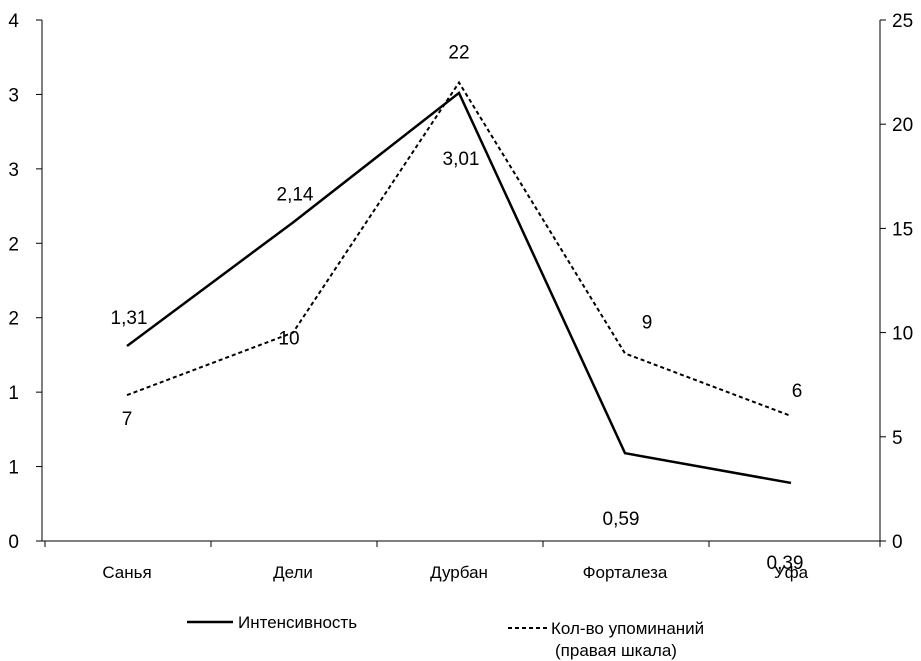 The width and height of the screenshot is (921, 661). I want to click on legend-label-mentions-note: (правая шкала), so click(616, 650).